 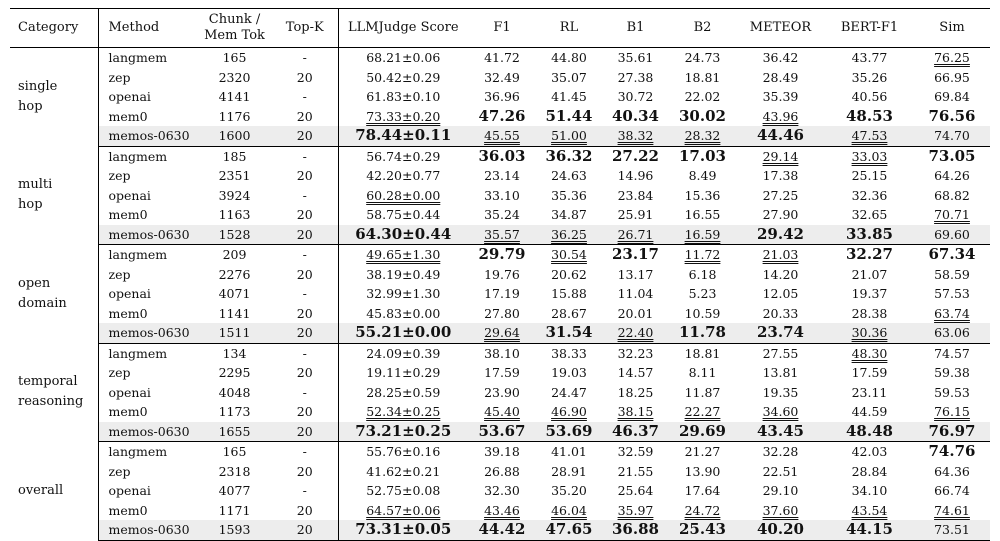 What do you see at coordinates (869, 471) in the screenshot?
I see `bert-f1-value: 28.84` at bounding box center [869, 471].